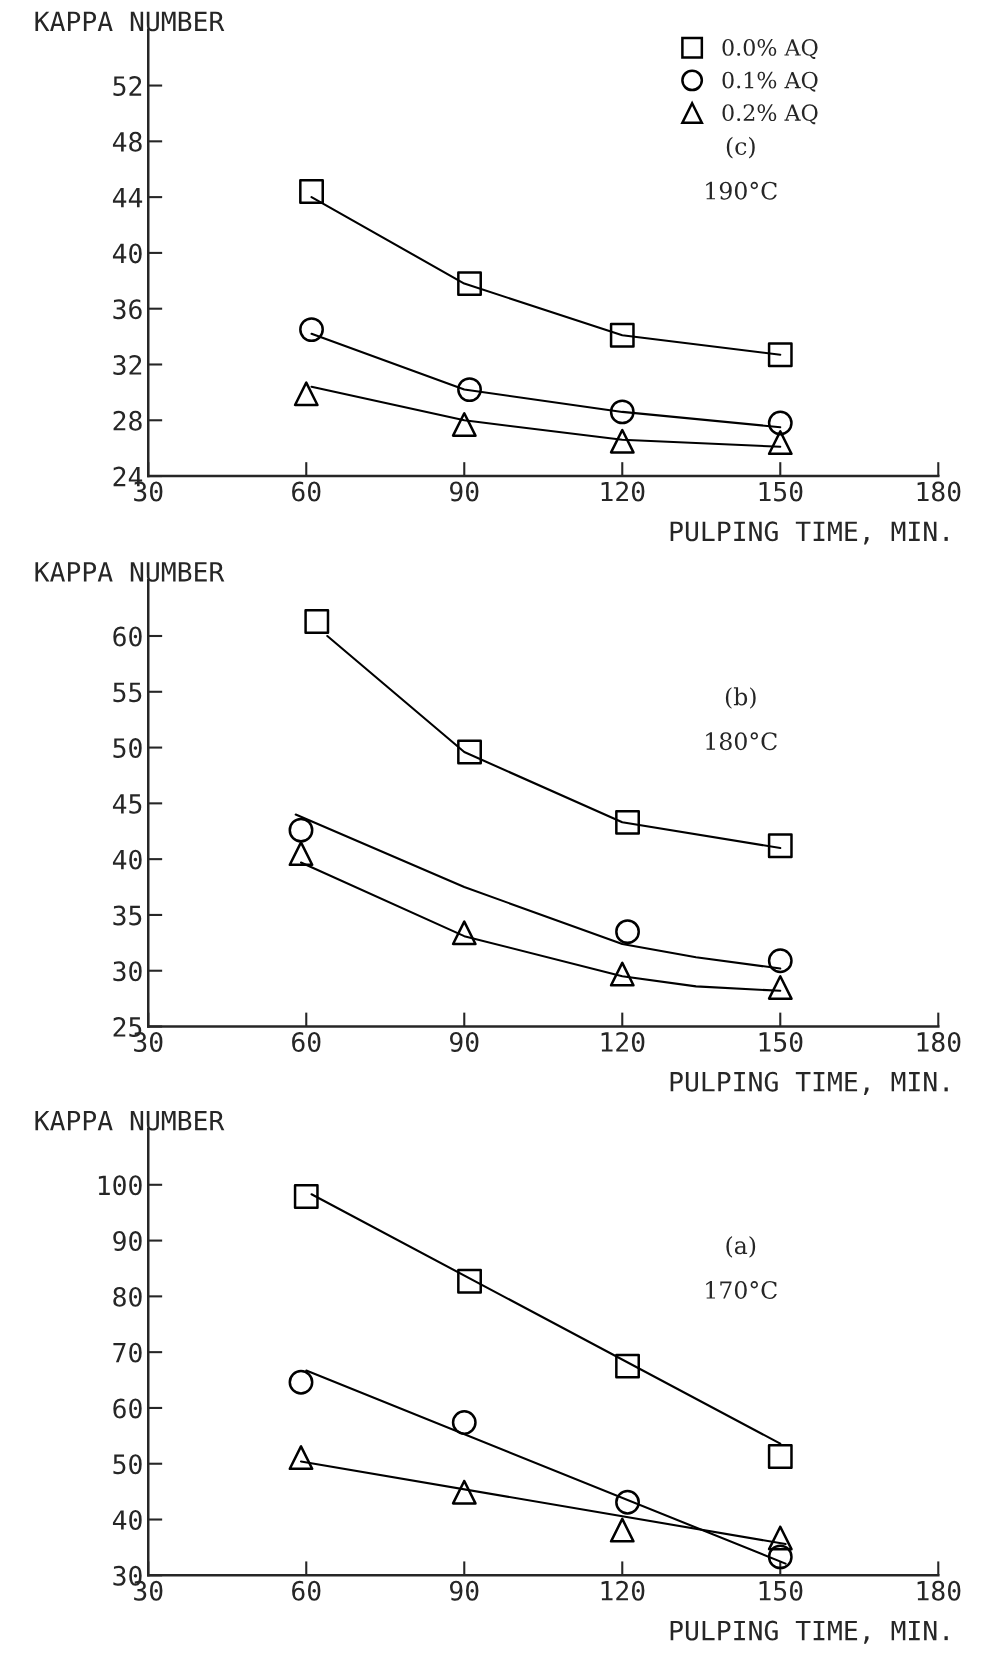  Describe the element at coordinates (127, 692) in the screenshot. I see `y-tick-label: 55` at that location.